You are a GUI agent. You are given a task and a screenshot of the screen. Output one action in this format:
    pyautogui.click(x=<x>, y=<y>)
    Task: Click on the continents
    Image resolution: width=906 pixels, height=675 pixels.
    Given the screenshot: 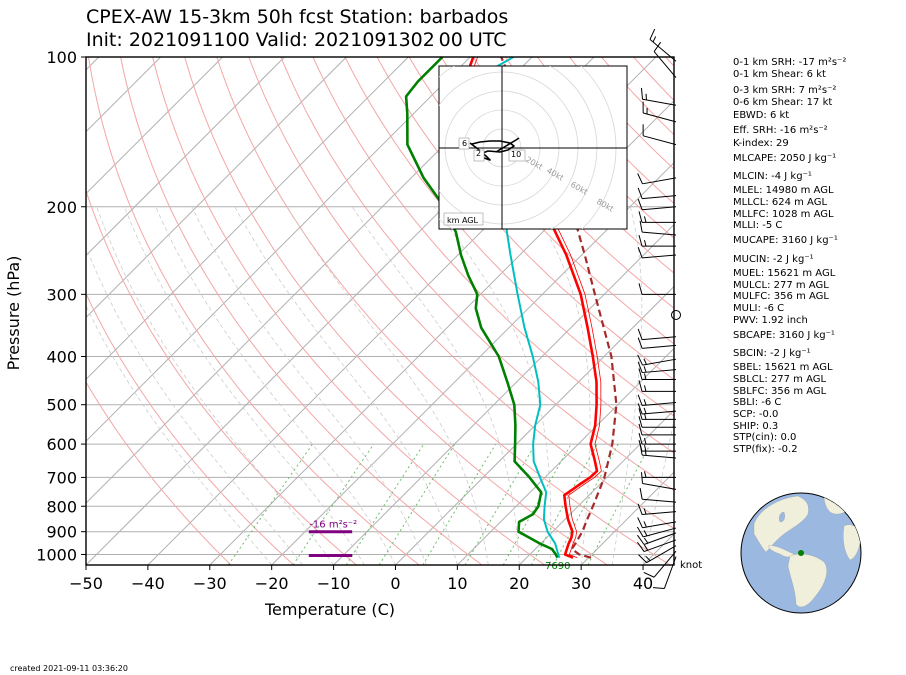 What is the action you would take?
    pyautogui.click(x=807, y=551)
    